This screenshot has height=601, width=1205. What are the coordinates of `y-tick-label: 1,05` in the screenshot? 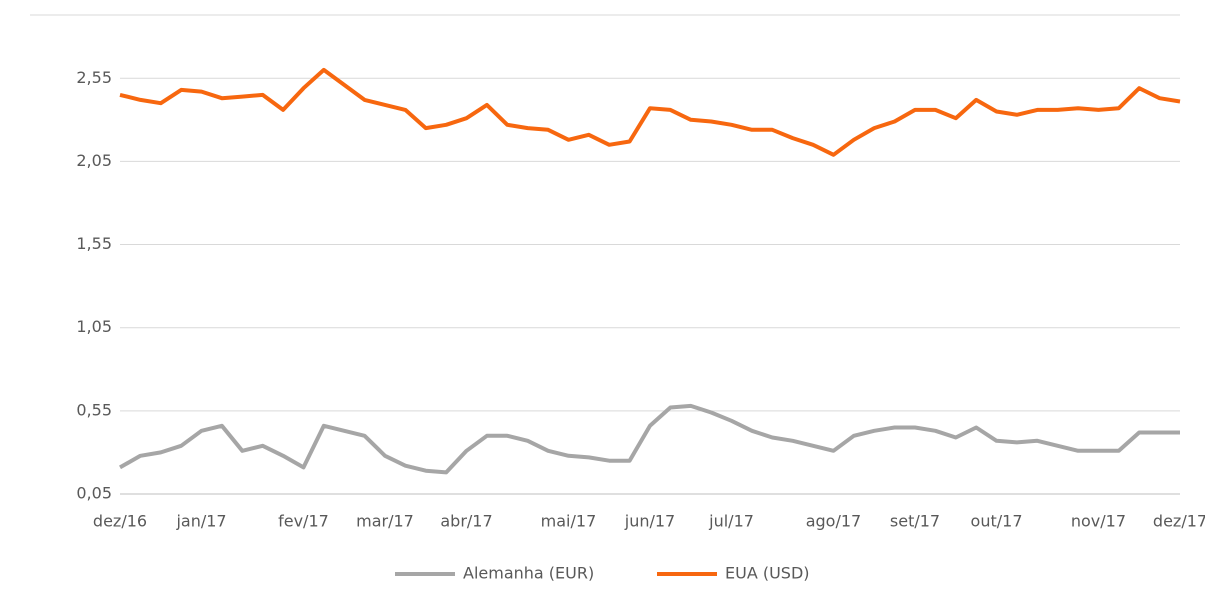 It's located at (94, 326).